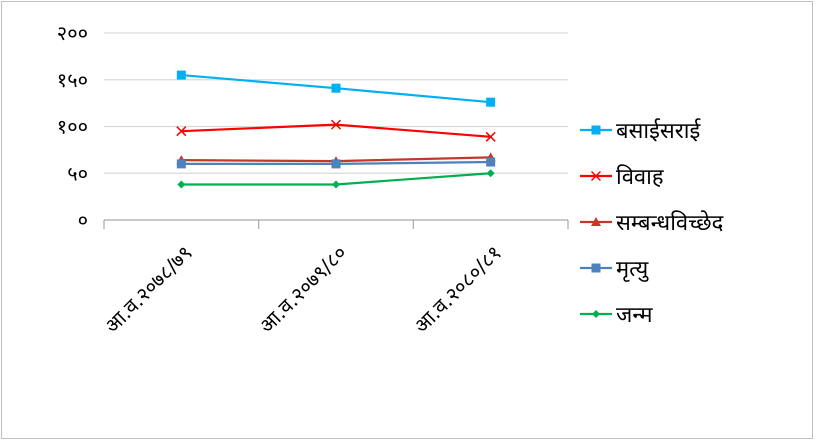 The height and width of the screenshot is (442, 816). I want to click on legend: बसाईसराई विवाह सम्बन्धविच्छेद मृत्यु जन्म, so click(652, 223).